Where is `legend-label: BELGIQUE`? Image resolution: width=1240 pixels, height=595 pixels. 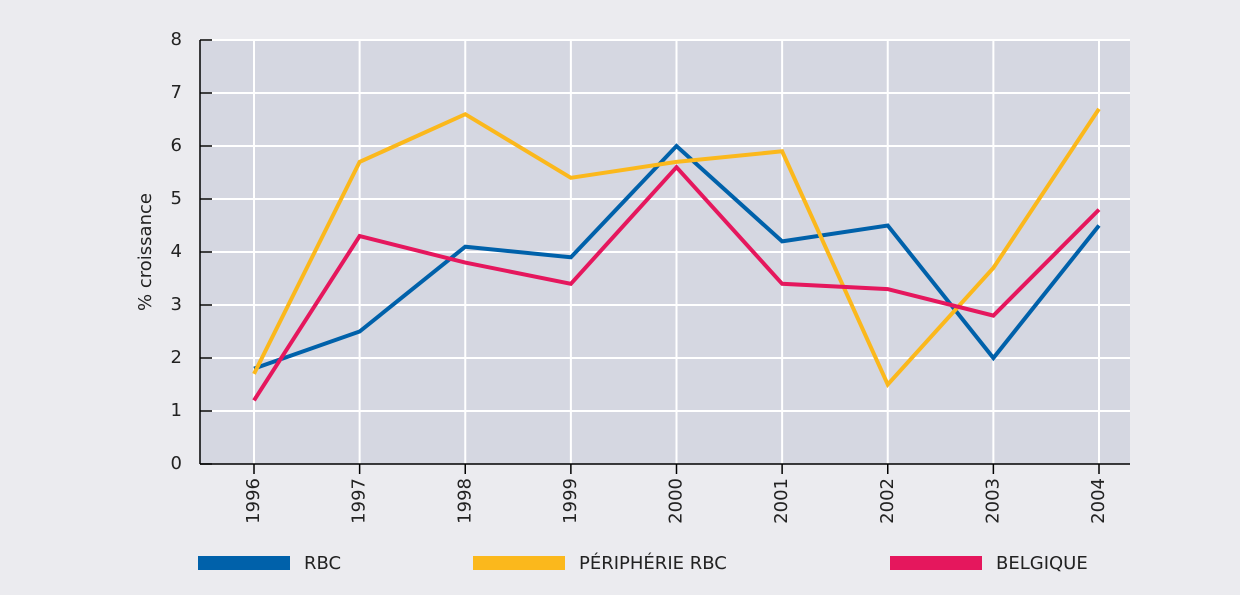 legend-label: BELGIQUE is located at coordinates (1042, 563).